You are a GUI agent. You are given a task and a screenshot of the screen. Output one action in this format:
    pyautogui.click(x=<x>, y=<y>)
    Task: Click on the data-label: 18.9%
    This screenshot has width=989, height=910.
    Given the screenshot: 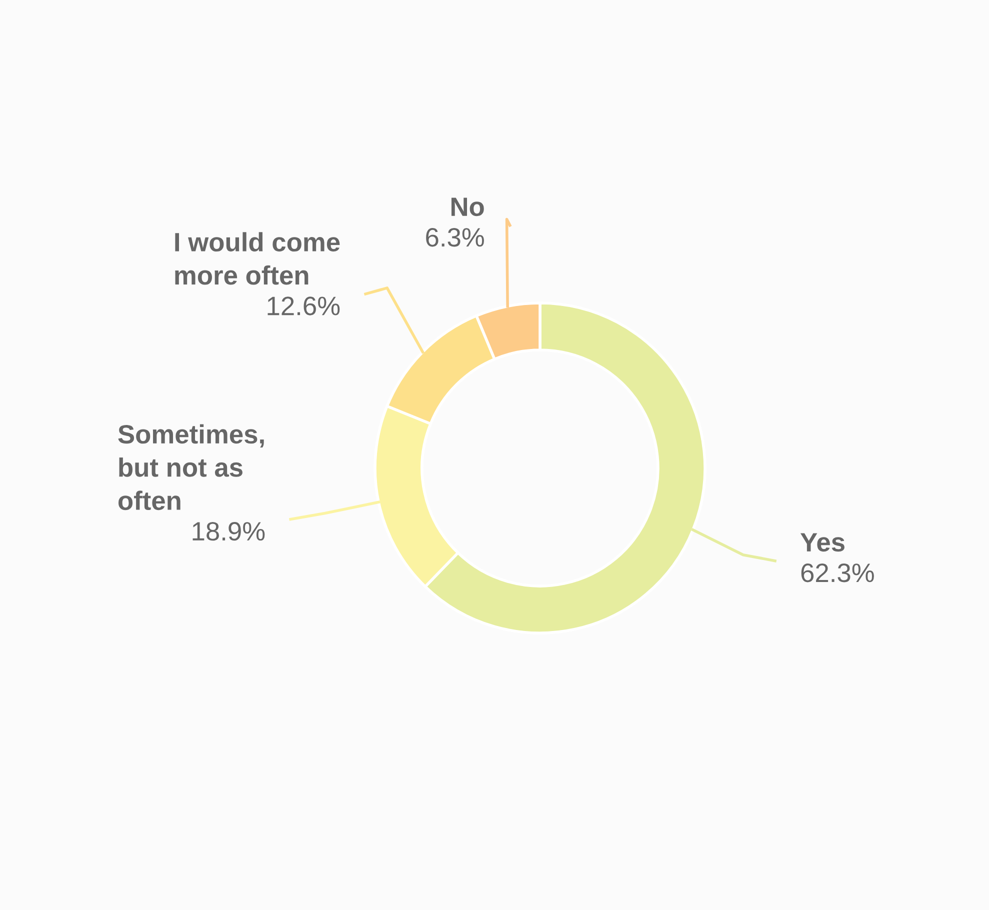 What is the action you would take?
    pyautogui.click(x=228, y=531)
    